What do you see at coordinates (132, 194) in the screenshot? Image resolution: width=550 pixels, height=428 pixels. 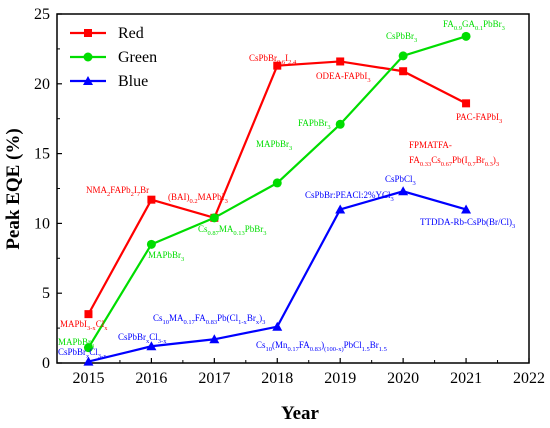 I see `annotation-part: 2` at bounding box center [132, 194].